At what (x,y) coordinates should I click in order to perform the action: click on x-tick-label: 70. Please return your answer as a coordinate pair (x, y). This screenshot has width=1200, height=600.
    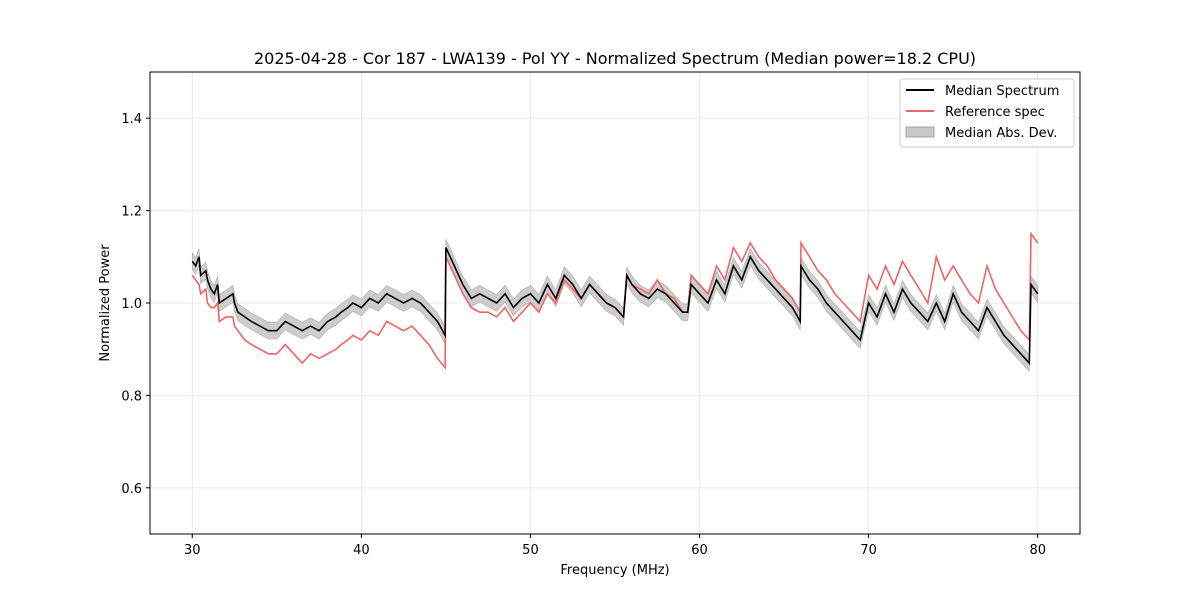
    Looking at the image, I should click on (868, 550).